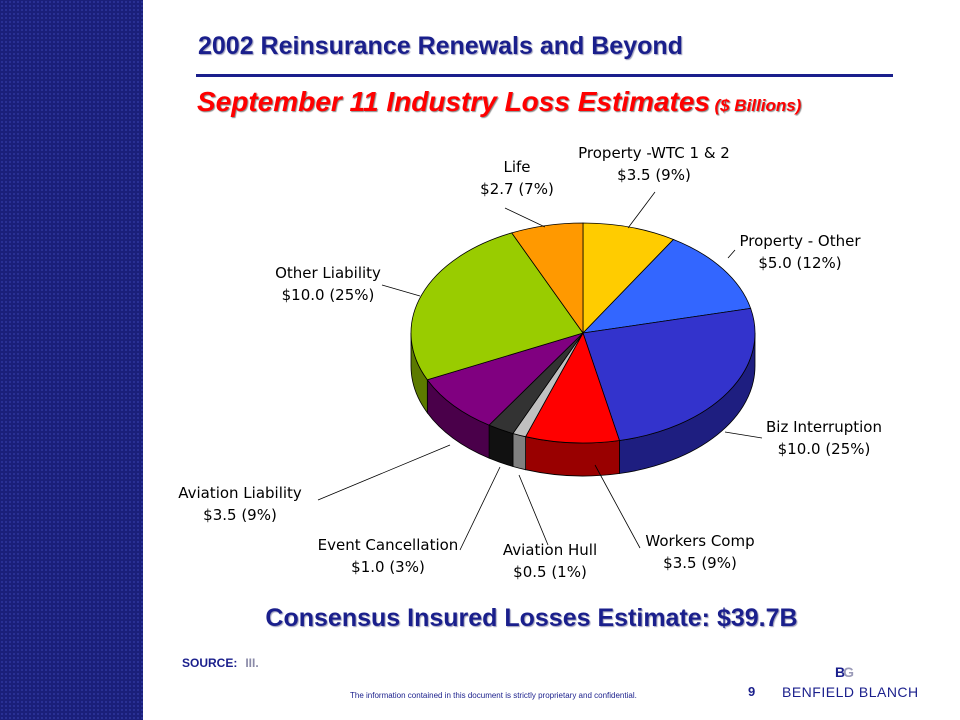 This screenshot has height=720, width=960. I want to click on subtitle-text: September 11 Industry Loss Estimates, so click(453, 101).